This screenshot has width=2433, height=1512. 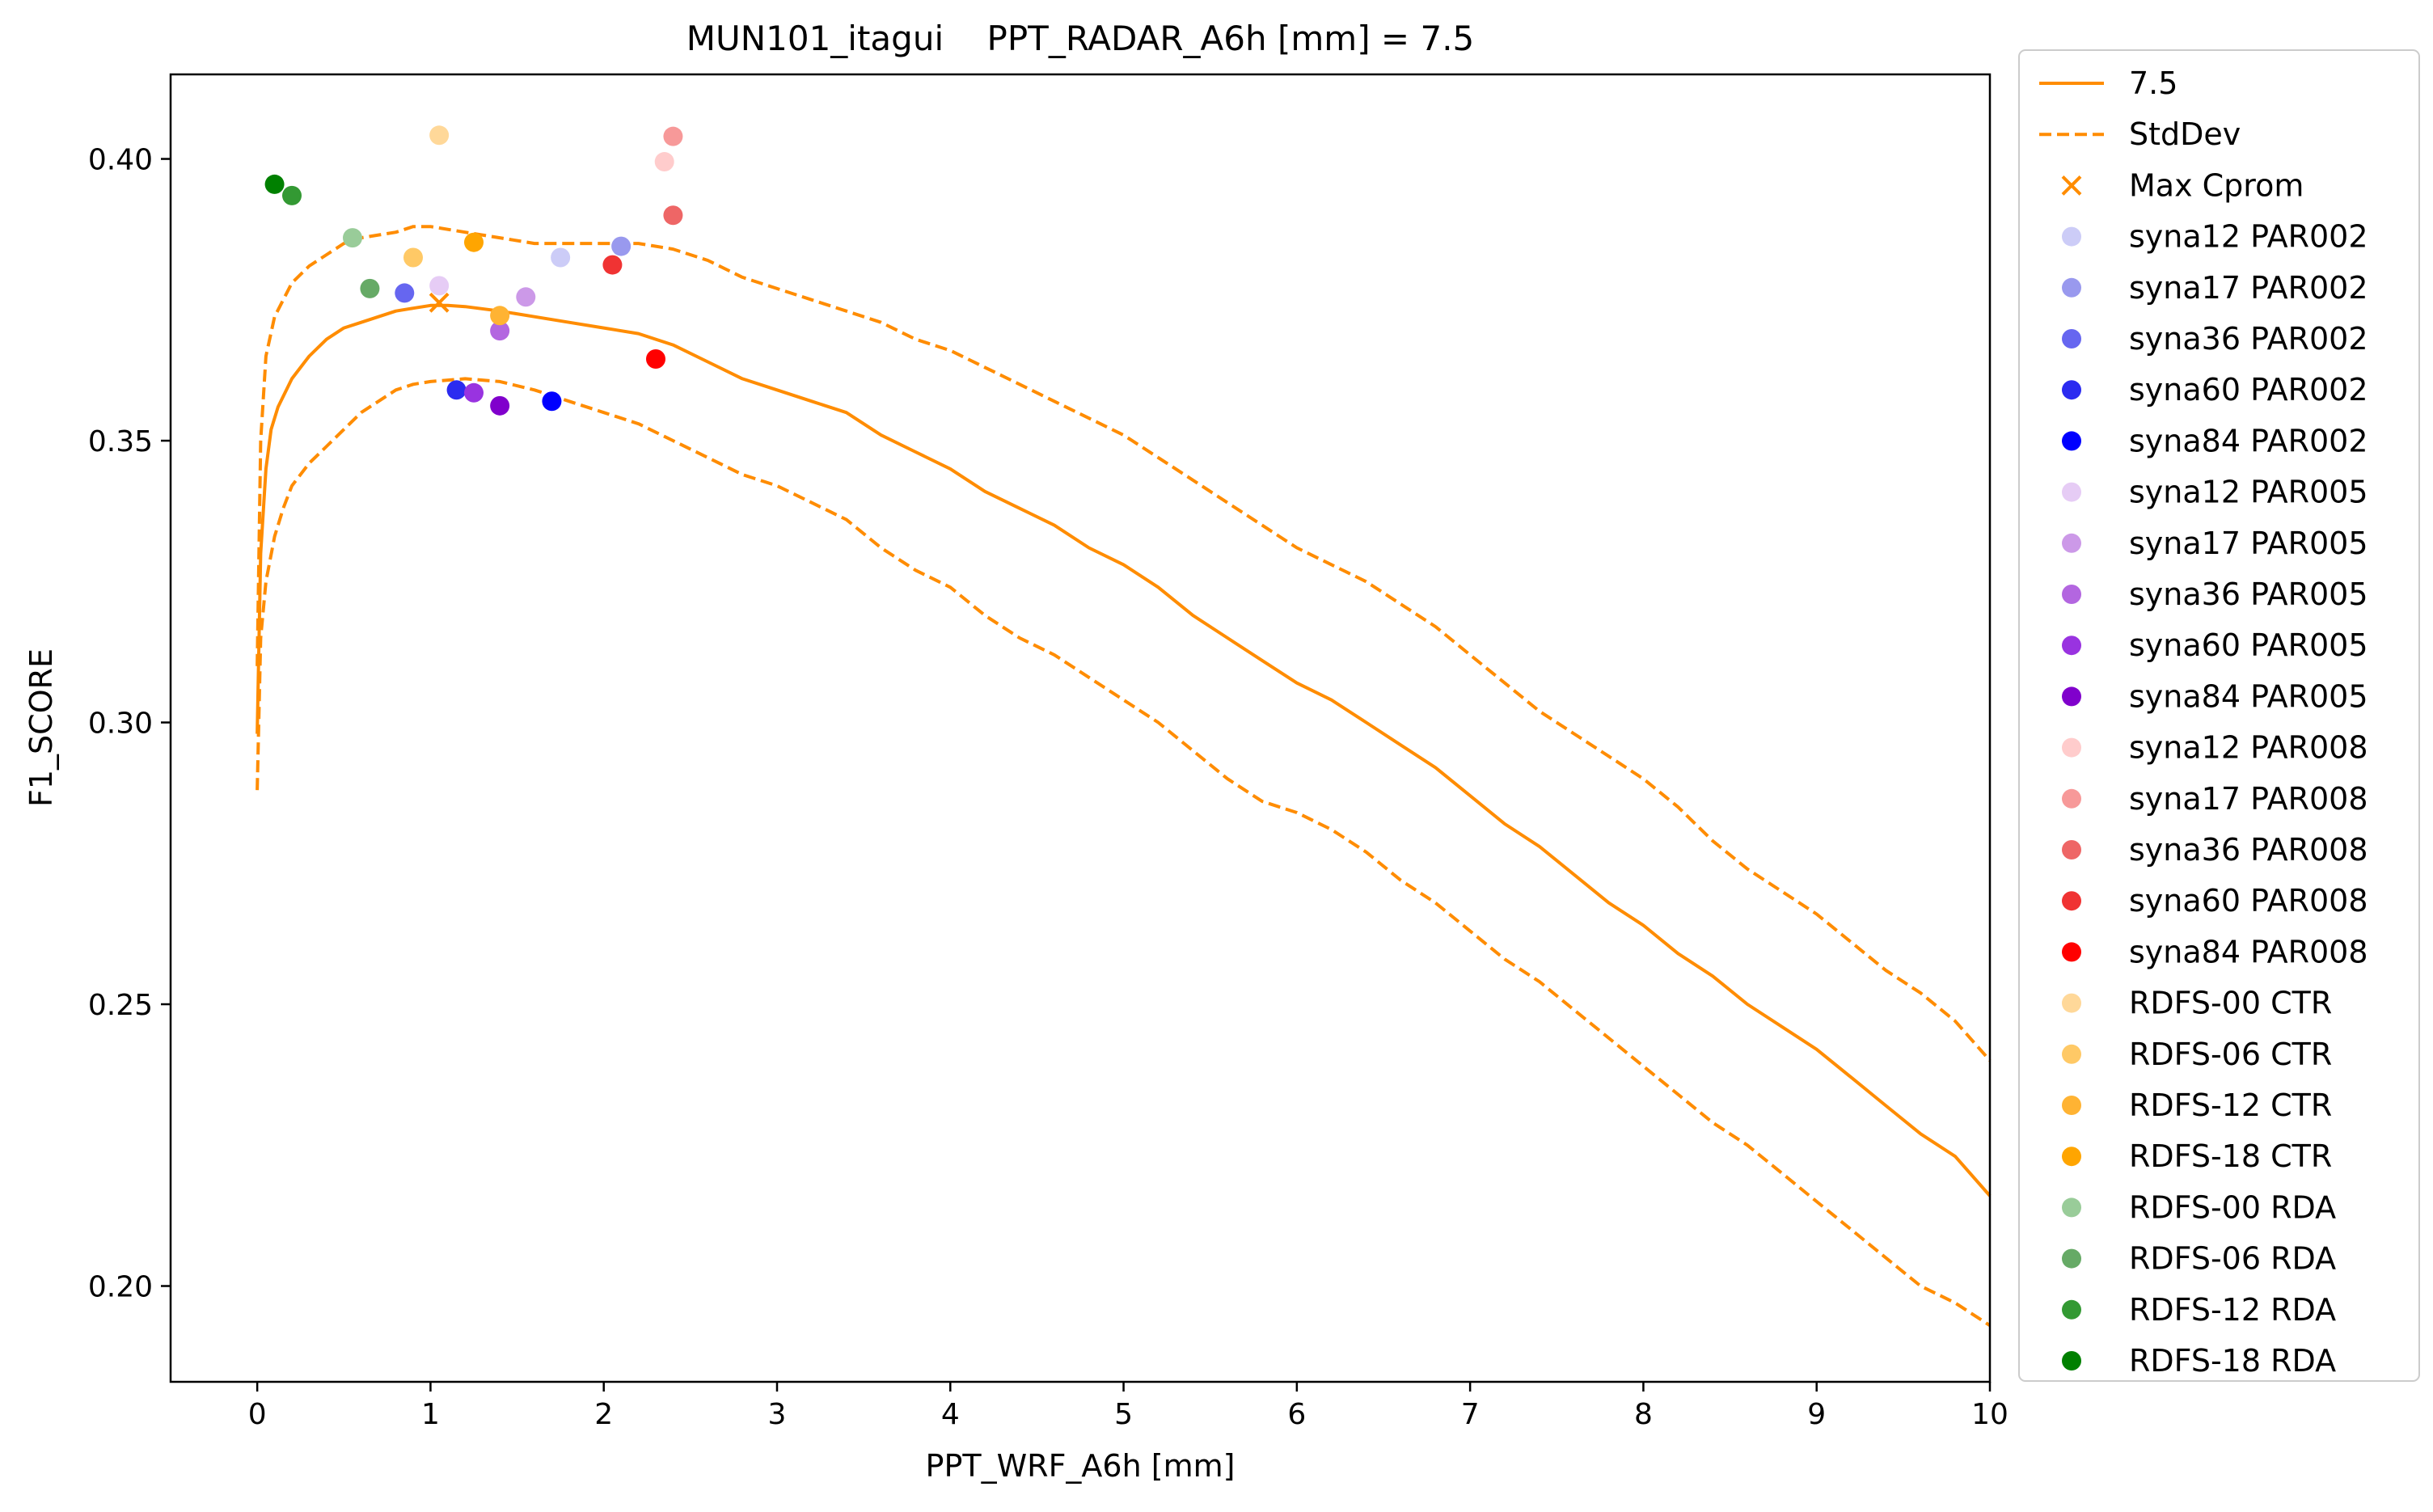 I want to click on legend-label: syna84 PAR008, so click(x=2248, y=951).